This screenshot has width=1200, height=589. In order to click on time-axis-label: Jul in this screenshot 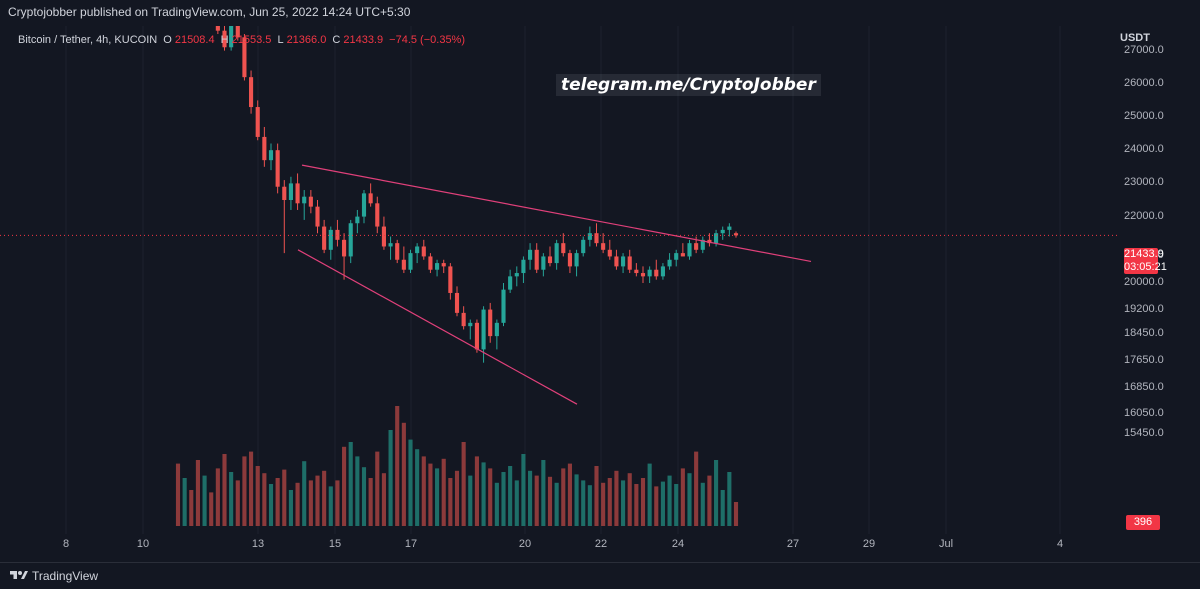, I will do `click(946, 544)`.